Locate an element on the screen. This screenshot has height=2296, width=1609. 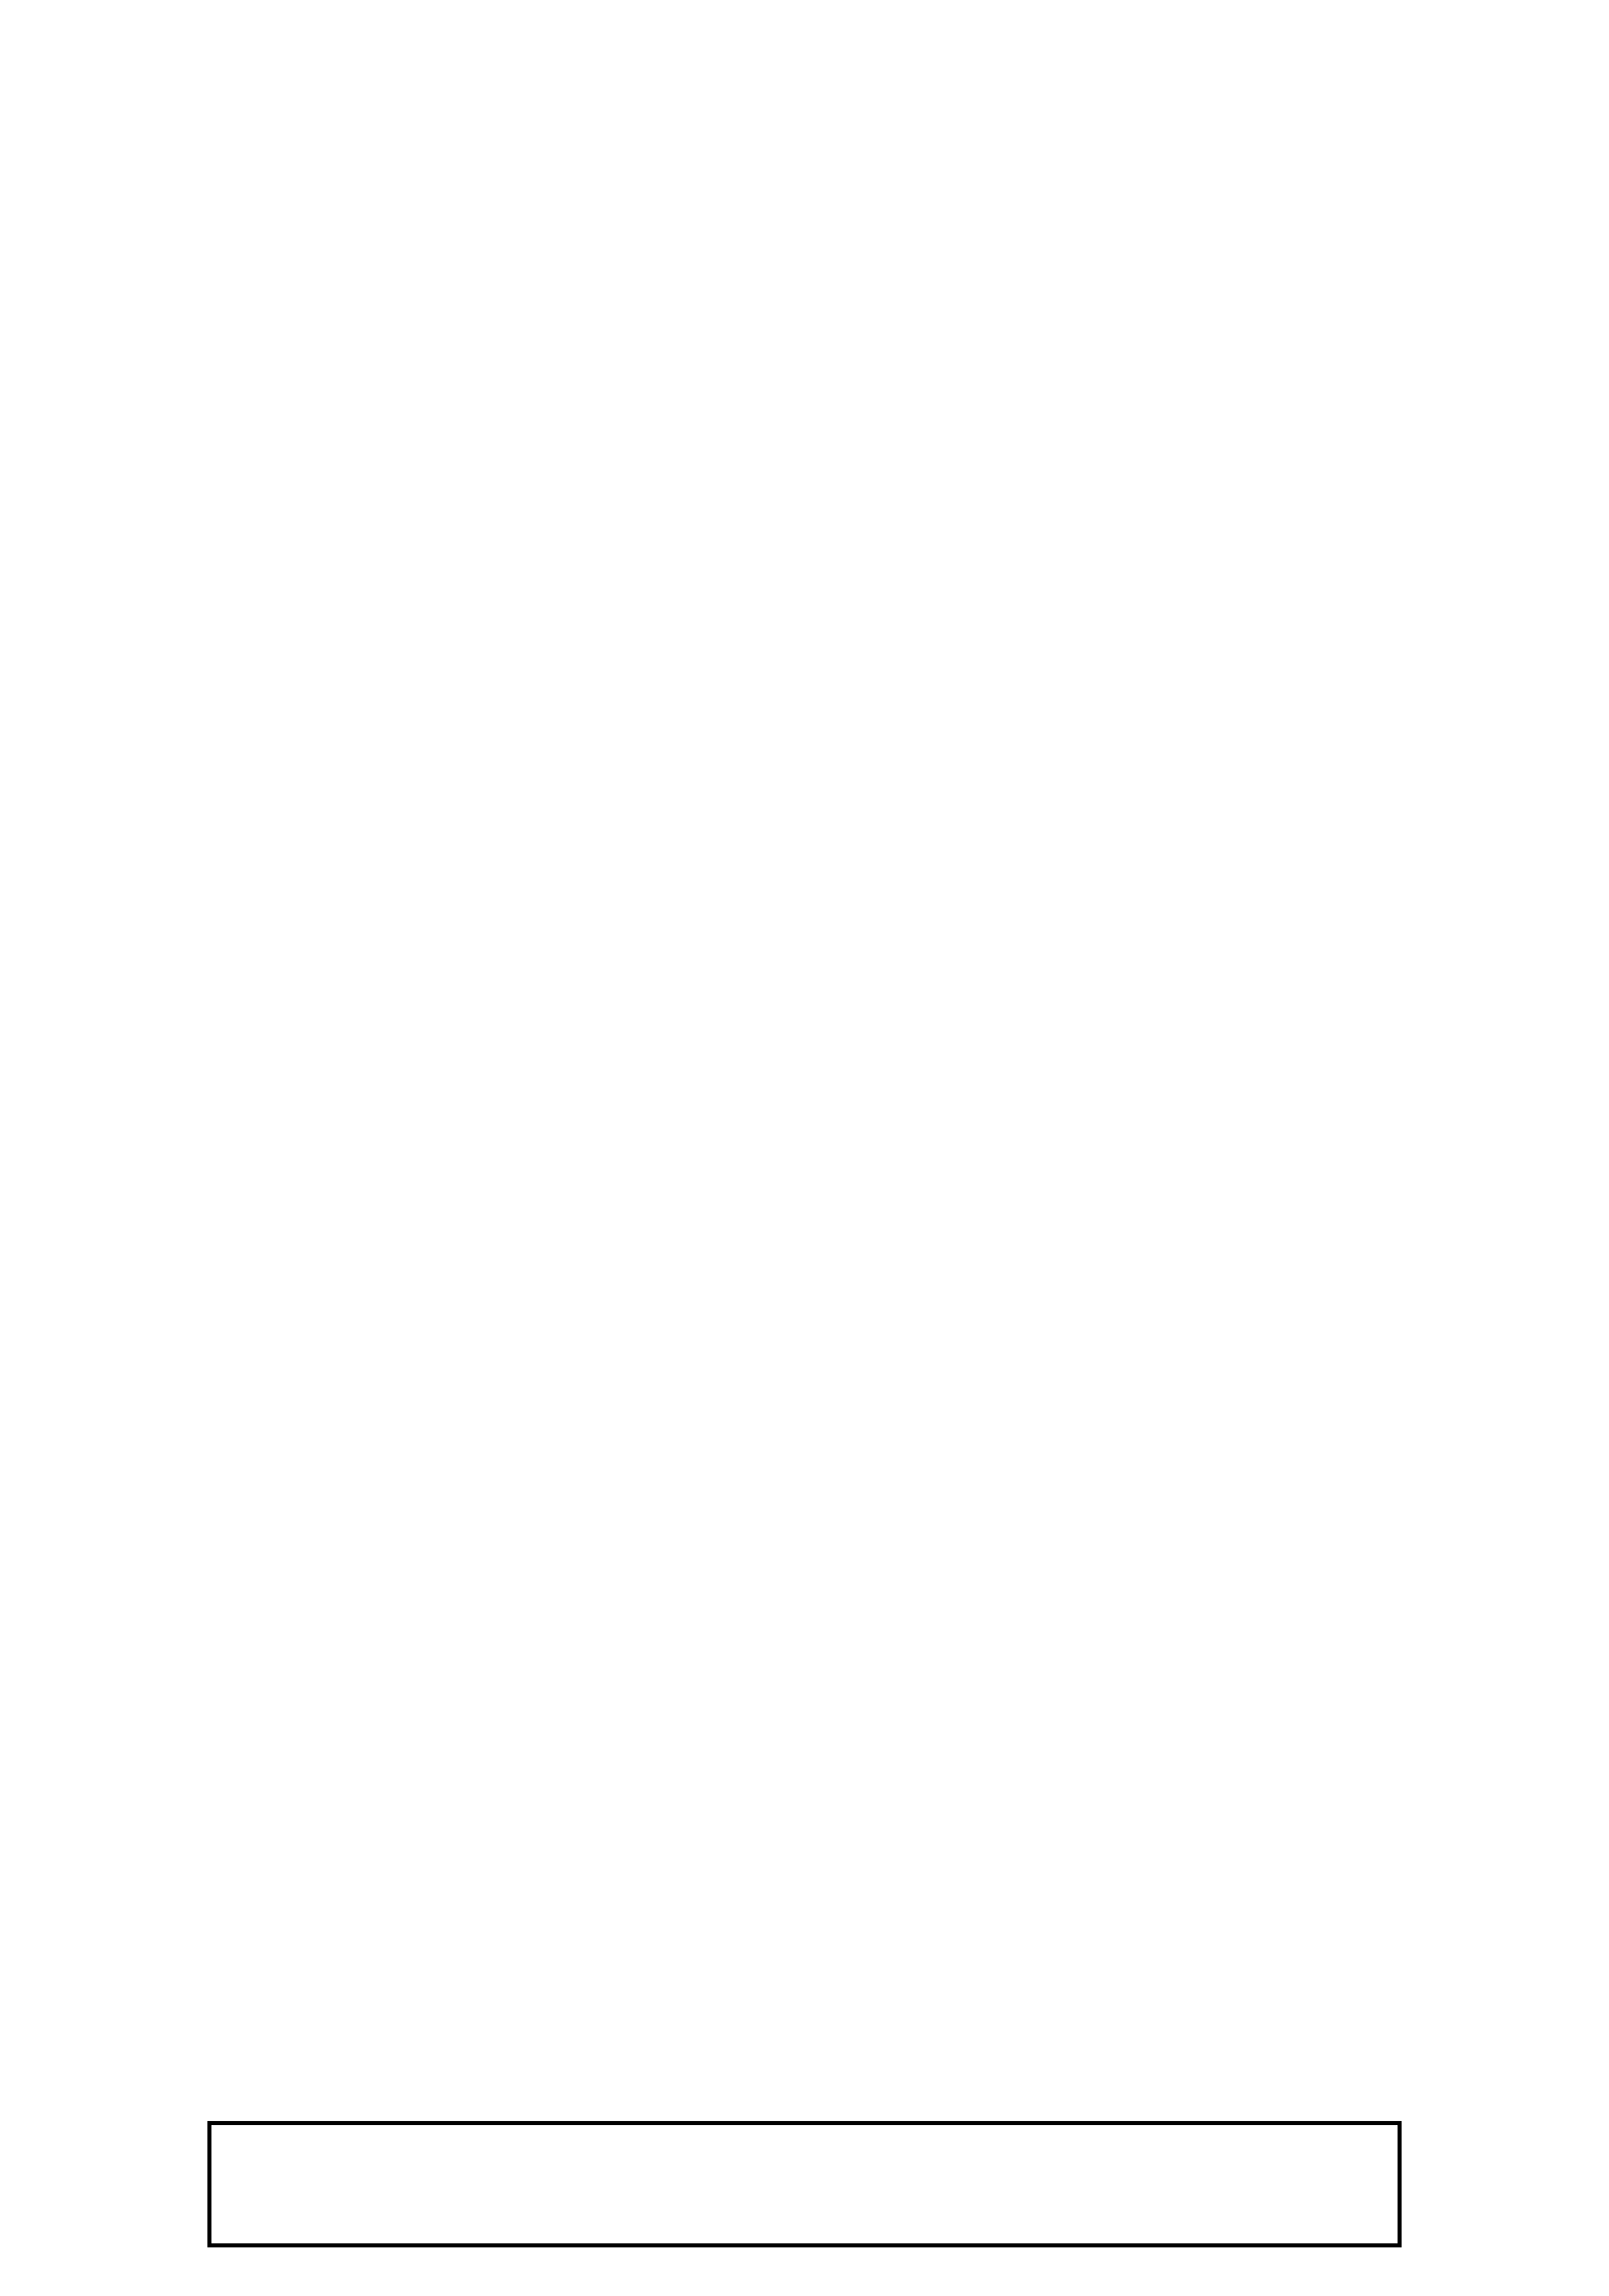
caption-box is located at coordinates (804, 2184).